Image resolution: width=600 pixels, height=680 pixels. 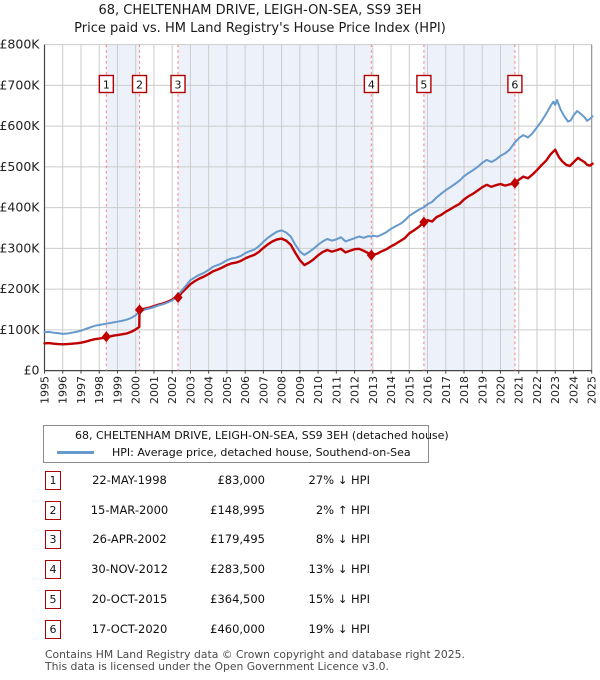 What do you see at coordinates (300, 390) in the screenshot?
I see `x-axis-label: 2009` at bounding box center [300, 390].